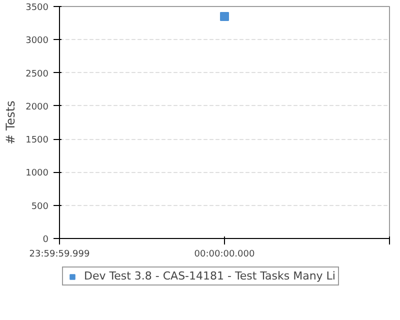  Describe the element at coordinates (210, 276) in the screenshot. I see `legend-label: Dev Test 3.8 - CAS-14181 - Test Tasks Many Li` at that location.